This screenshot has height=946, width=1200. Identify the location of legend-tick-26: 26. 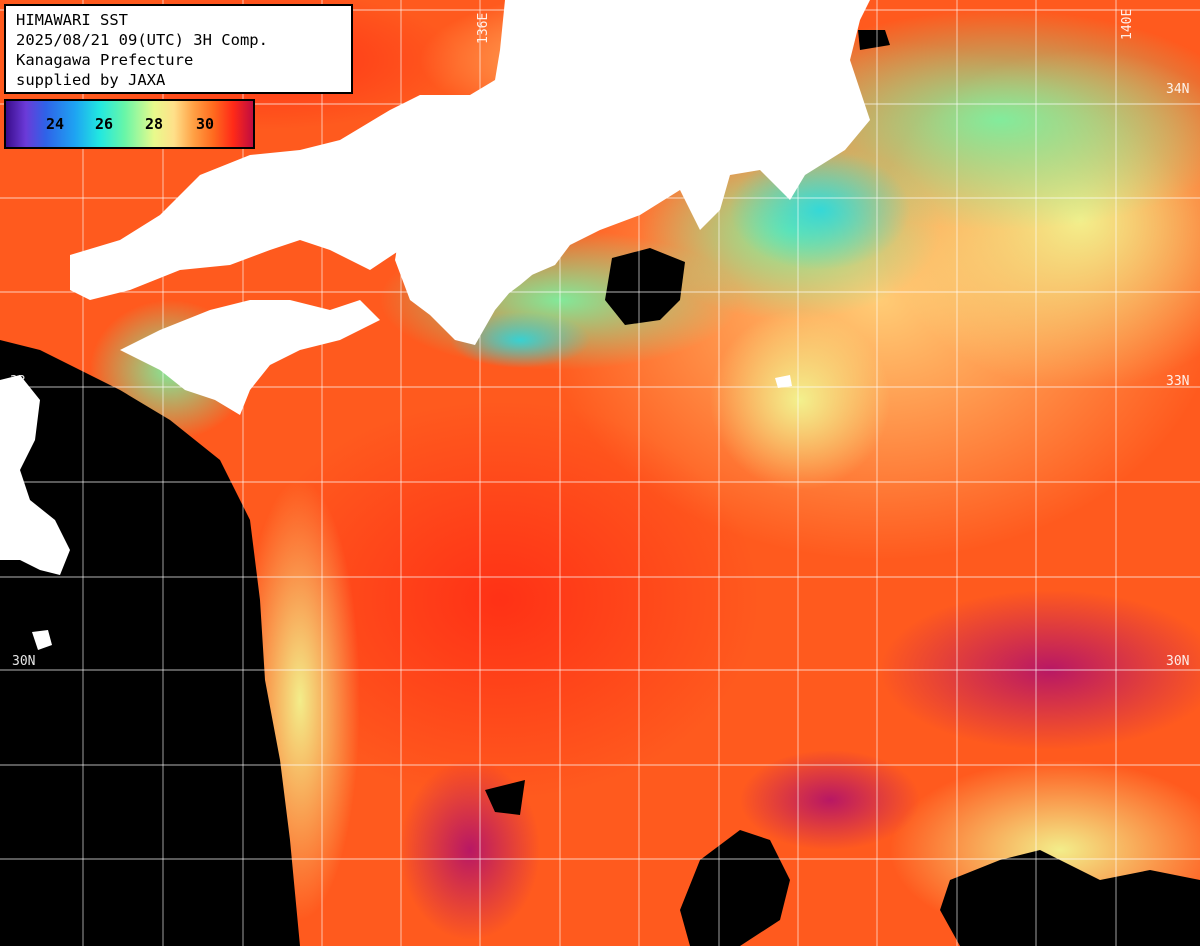
(104, 124).